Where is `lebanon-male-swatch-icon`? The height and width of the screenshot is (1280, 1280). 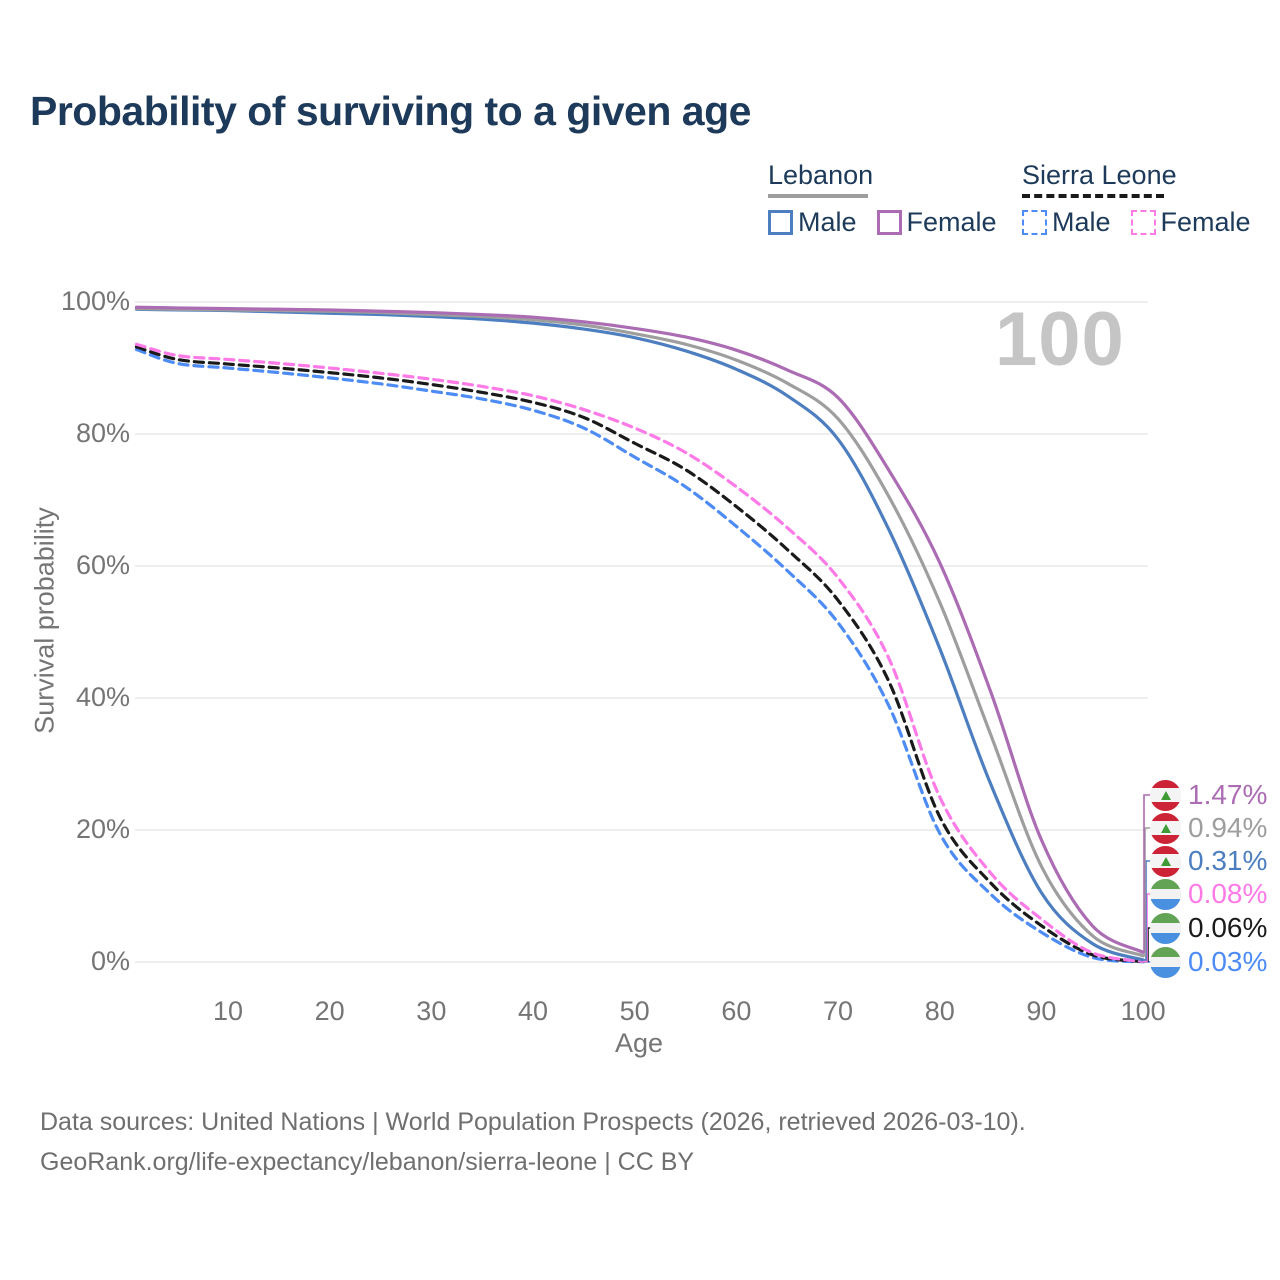 lebanon-male-swatch-icon is located at coordinates (780, 222).